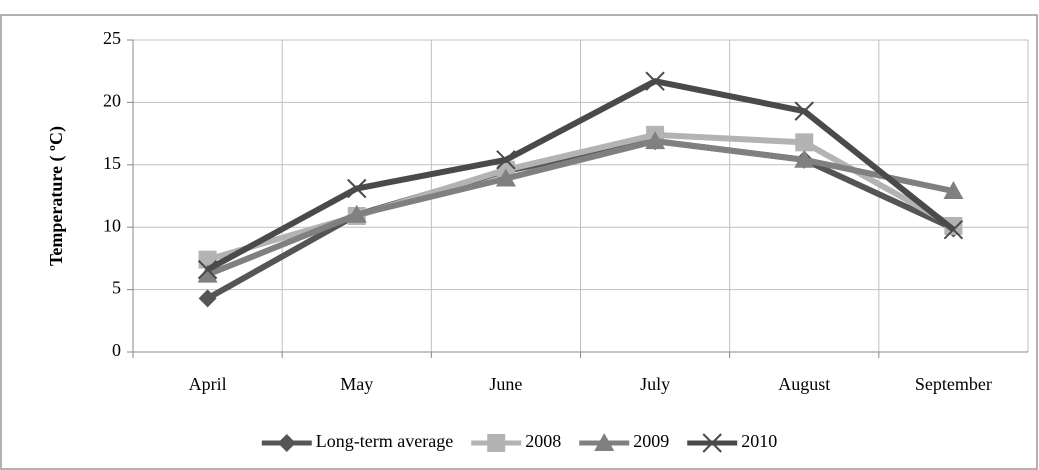 The height and width of the screenshot is (470, 1039). Describe the element at coordinates (543, 441) in the screenshot. I see `legend-label: 2008` at that location.